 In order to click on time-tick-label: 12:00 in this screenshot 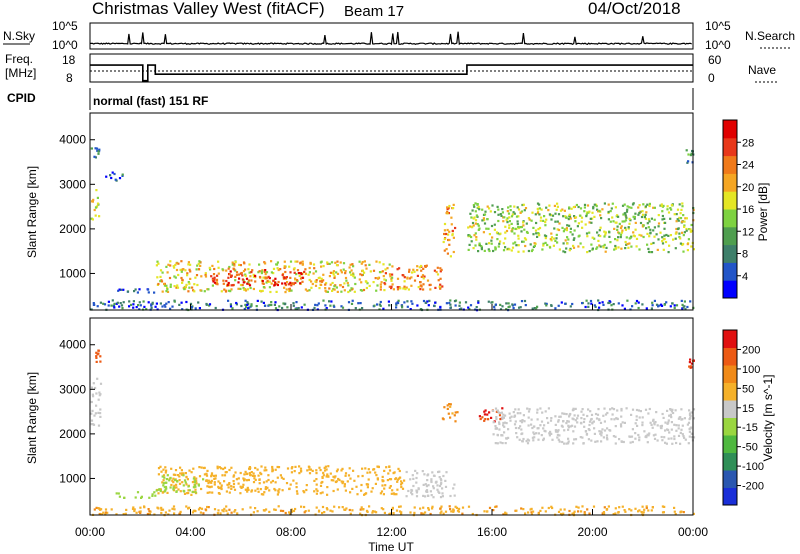, I will do `click(391, 532)`.